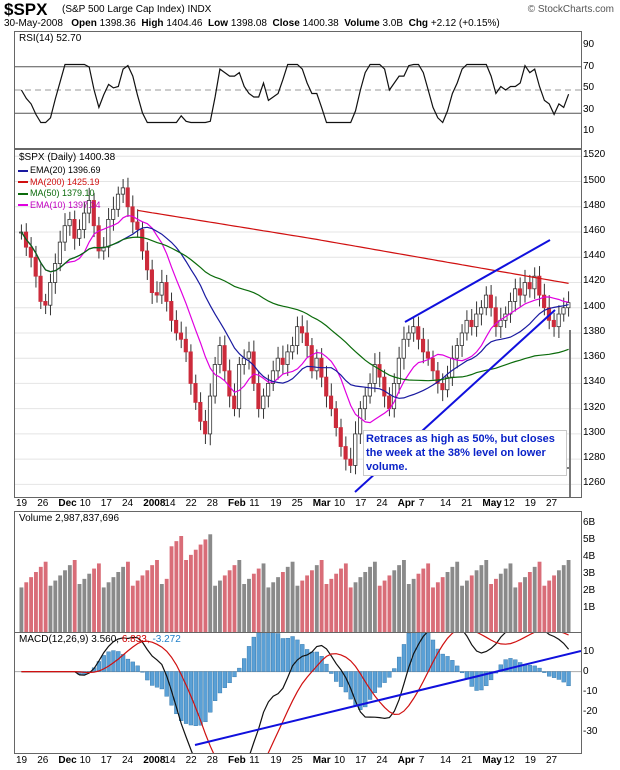 Image resolution: width=620 pixels, height=770 pixels. Describe the element at coordinates (84, 23) in the screenshot. I see `open-label: Open` at that location.